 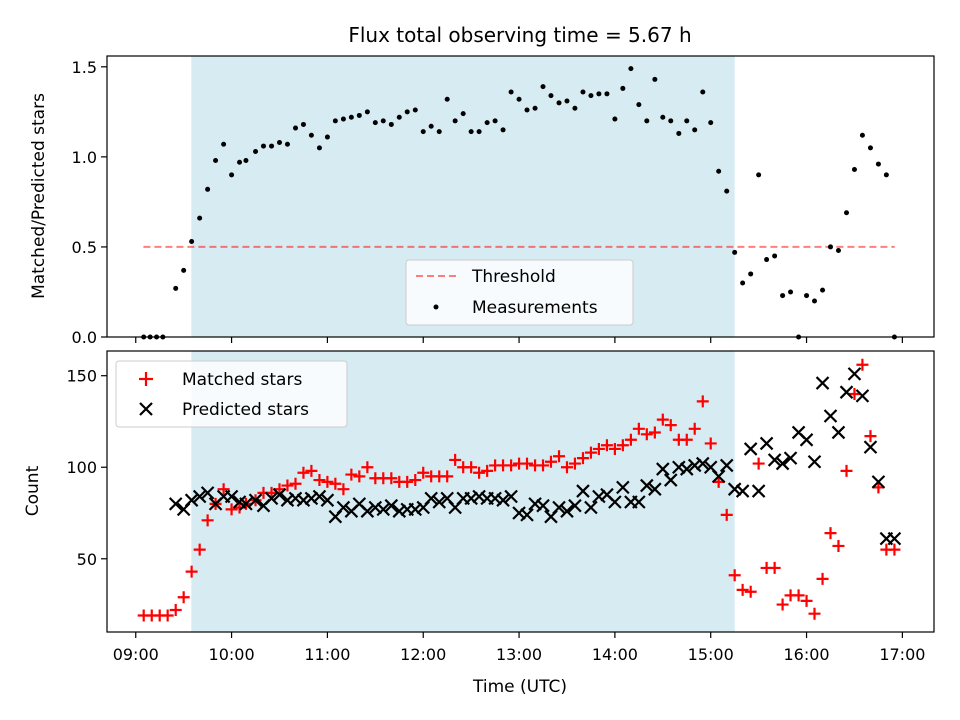 What do you see at coordinates (242, 380) in the screenshot?
I see `legend-matched-label: Matched stars` at bounding box center [242, 380].